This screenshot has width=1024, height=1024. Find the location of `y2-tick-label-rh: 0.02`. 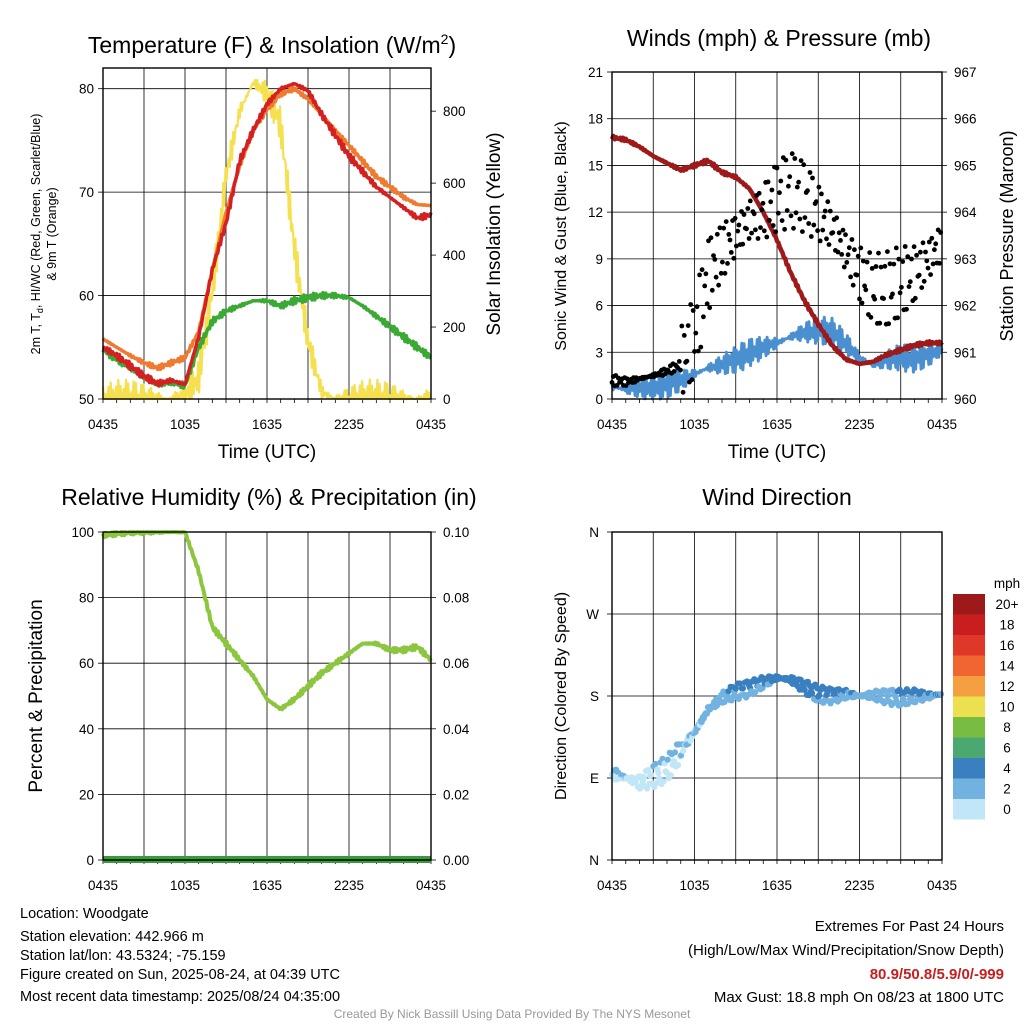

y2-tick-label-rh: 0.02 is located at coordinates (456, 794).